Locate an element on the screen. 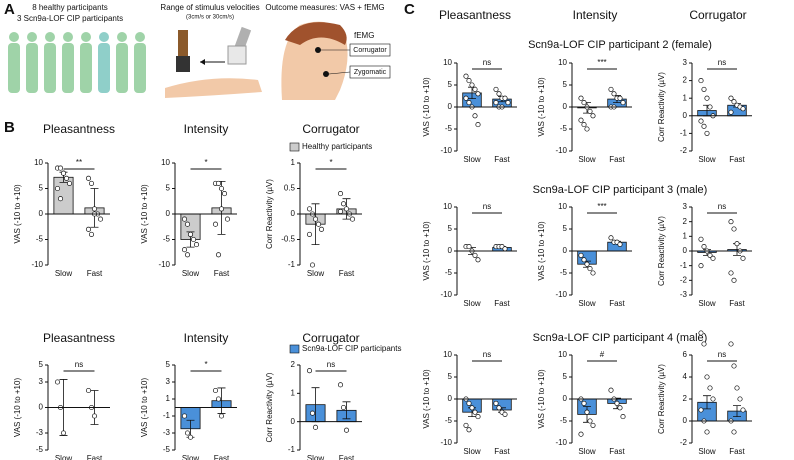 The height and width of the screenshot is (460, 794). y-tick-label: 2 is located at coordinates (685, 80).